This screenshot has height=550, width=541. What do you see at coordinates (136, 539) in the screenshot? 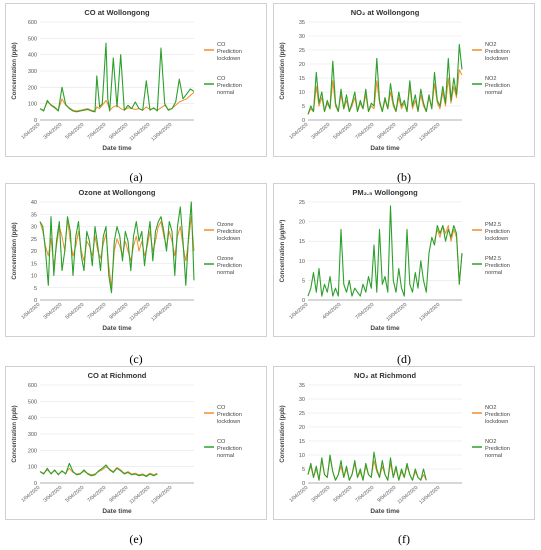
I see `panel-caption: (e)` at bounding box center [136, 539].